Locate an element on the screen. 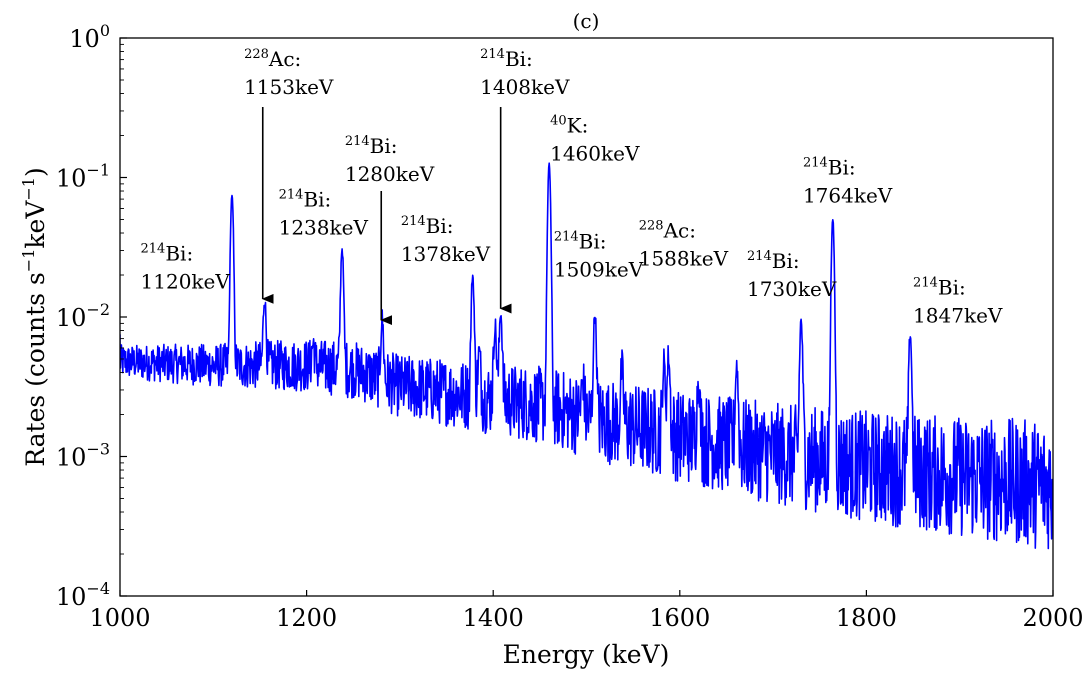 The height and width of the screenshot is (675, 1088). annotation-energy: 1378keV is located at coordinates (446, 254).